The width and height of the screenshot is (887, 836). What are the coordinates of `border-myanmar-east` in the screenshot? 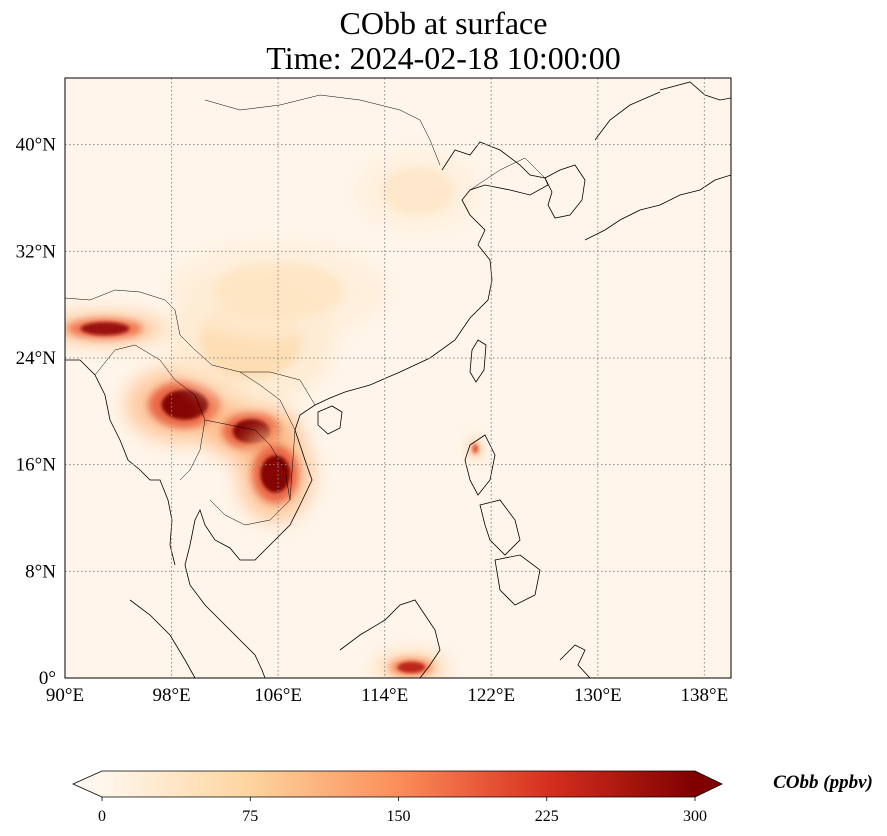 It's located at (150, 412).